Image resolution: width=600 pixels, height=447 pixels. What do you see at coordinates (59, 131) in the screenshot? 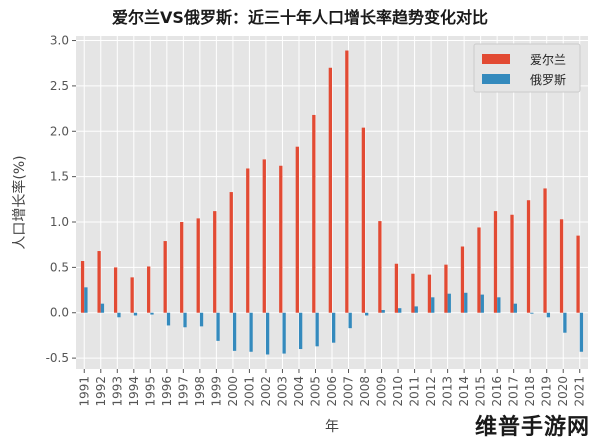
I see `y-tick-label: 2.0` at bounding box center [59, 131].